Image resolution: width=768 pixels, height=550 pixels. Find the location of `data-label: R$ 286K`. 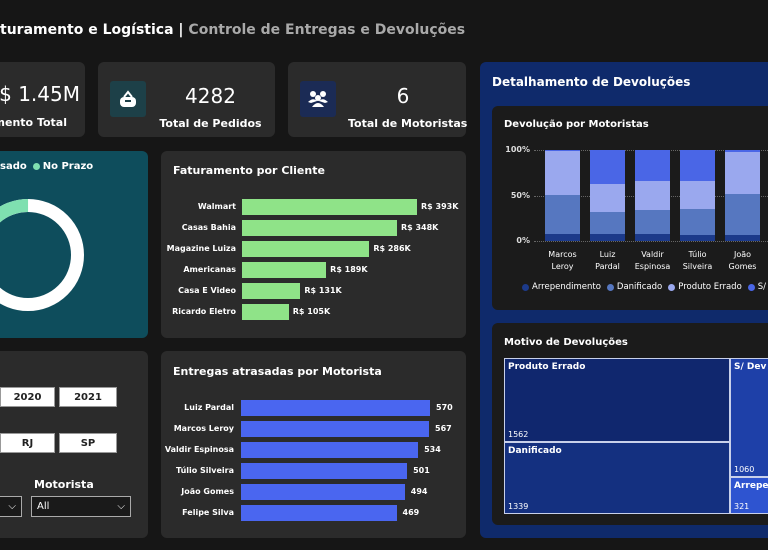

data-label: R$ 286K is located at coordinates (392, 248).